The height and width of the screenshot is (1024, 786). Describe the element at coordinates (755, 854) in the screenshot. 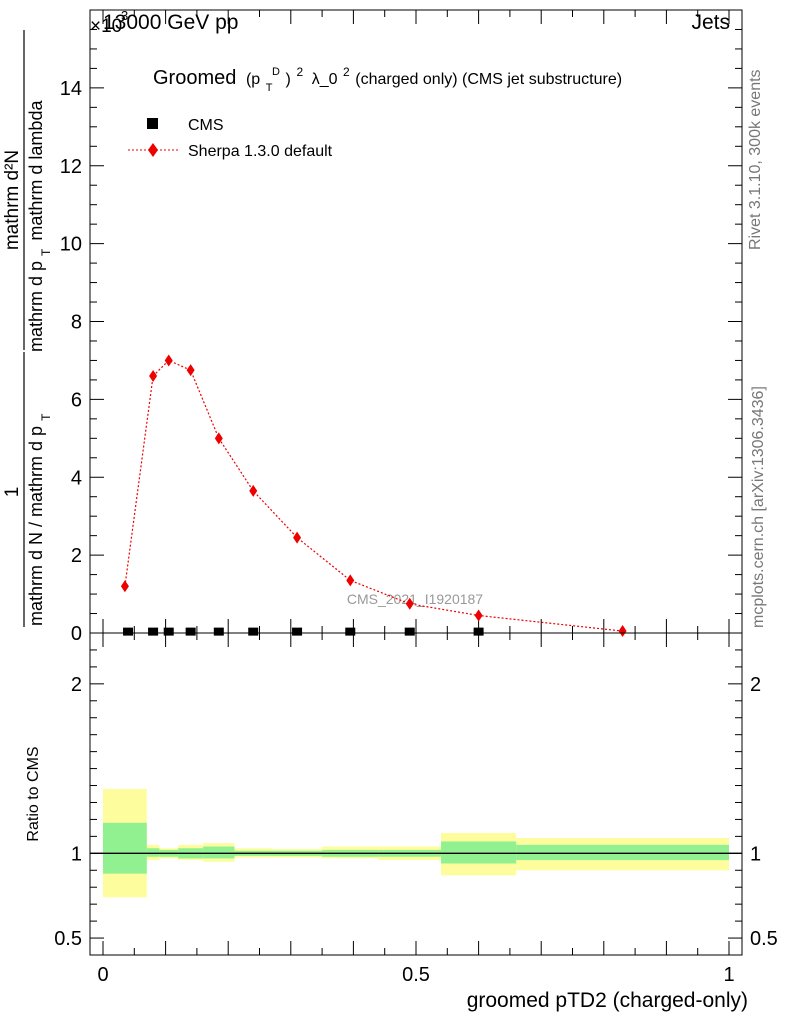

I see `ratio-y-tick-label-right: 1` at that location.